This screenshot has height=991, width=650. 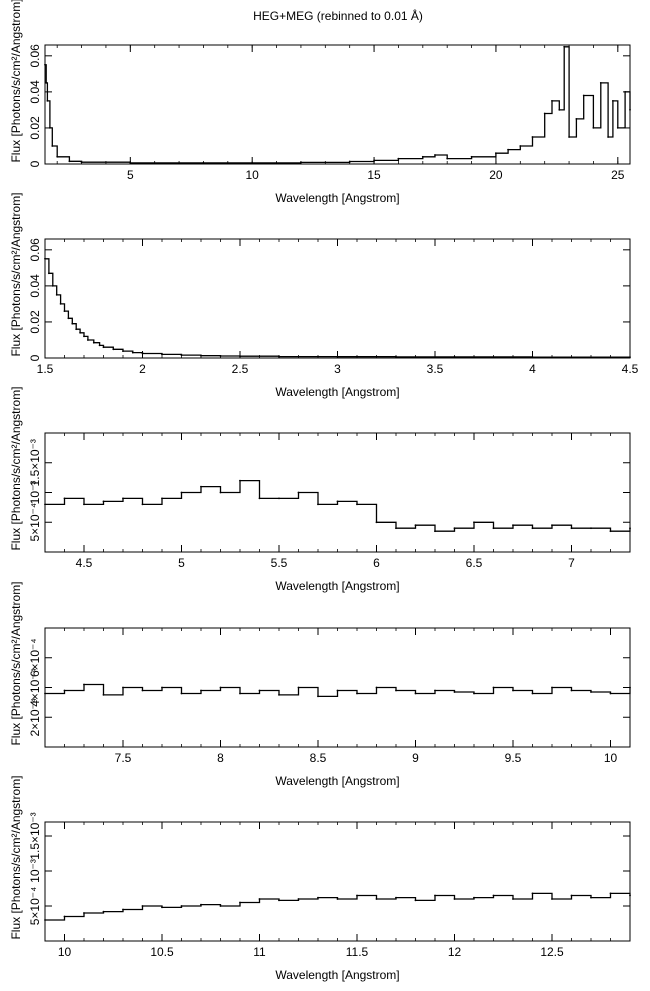 I want to click on y-axis-label: Flux [Photons/s/cm²/Angstrom], so click(x=16, y=663).